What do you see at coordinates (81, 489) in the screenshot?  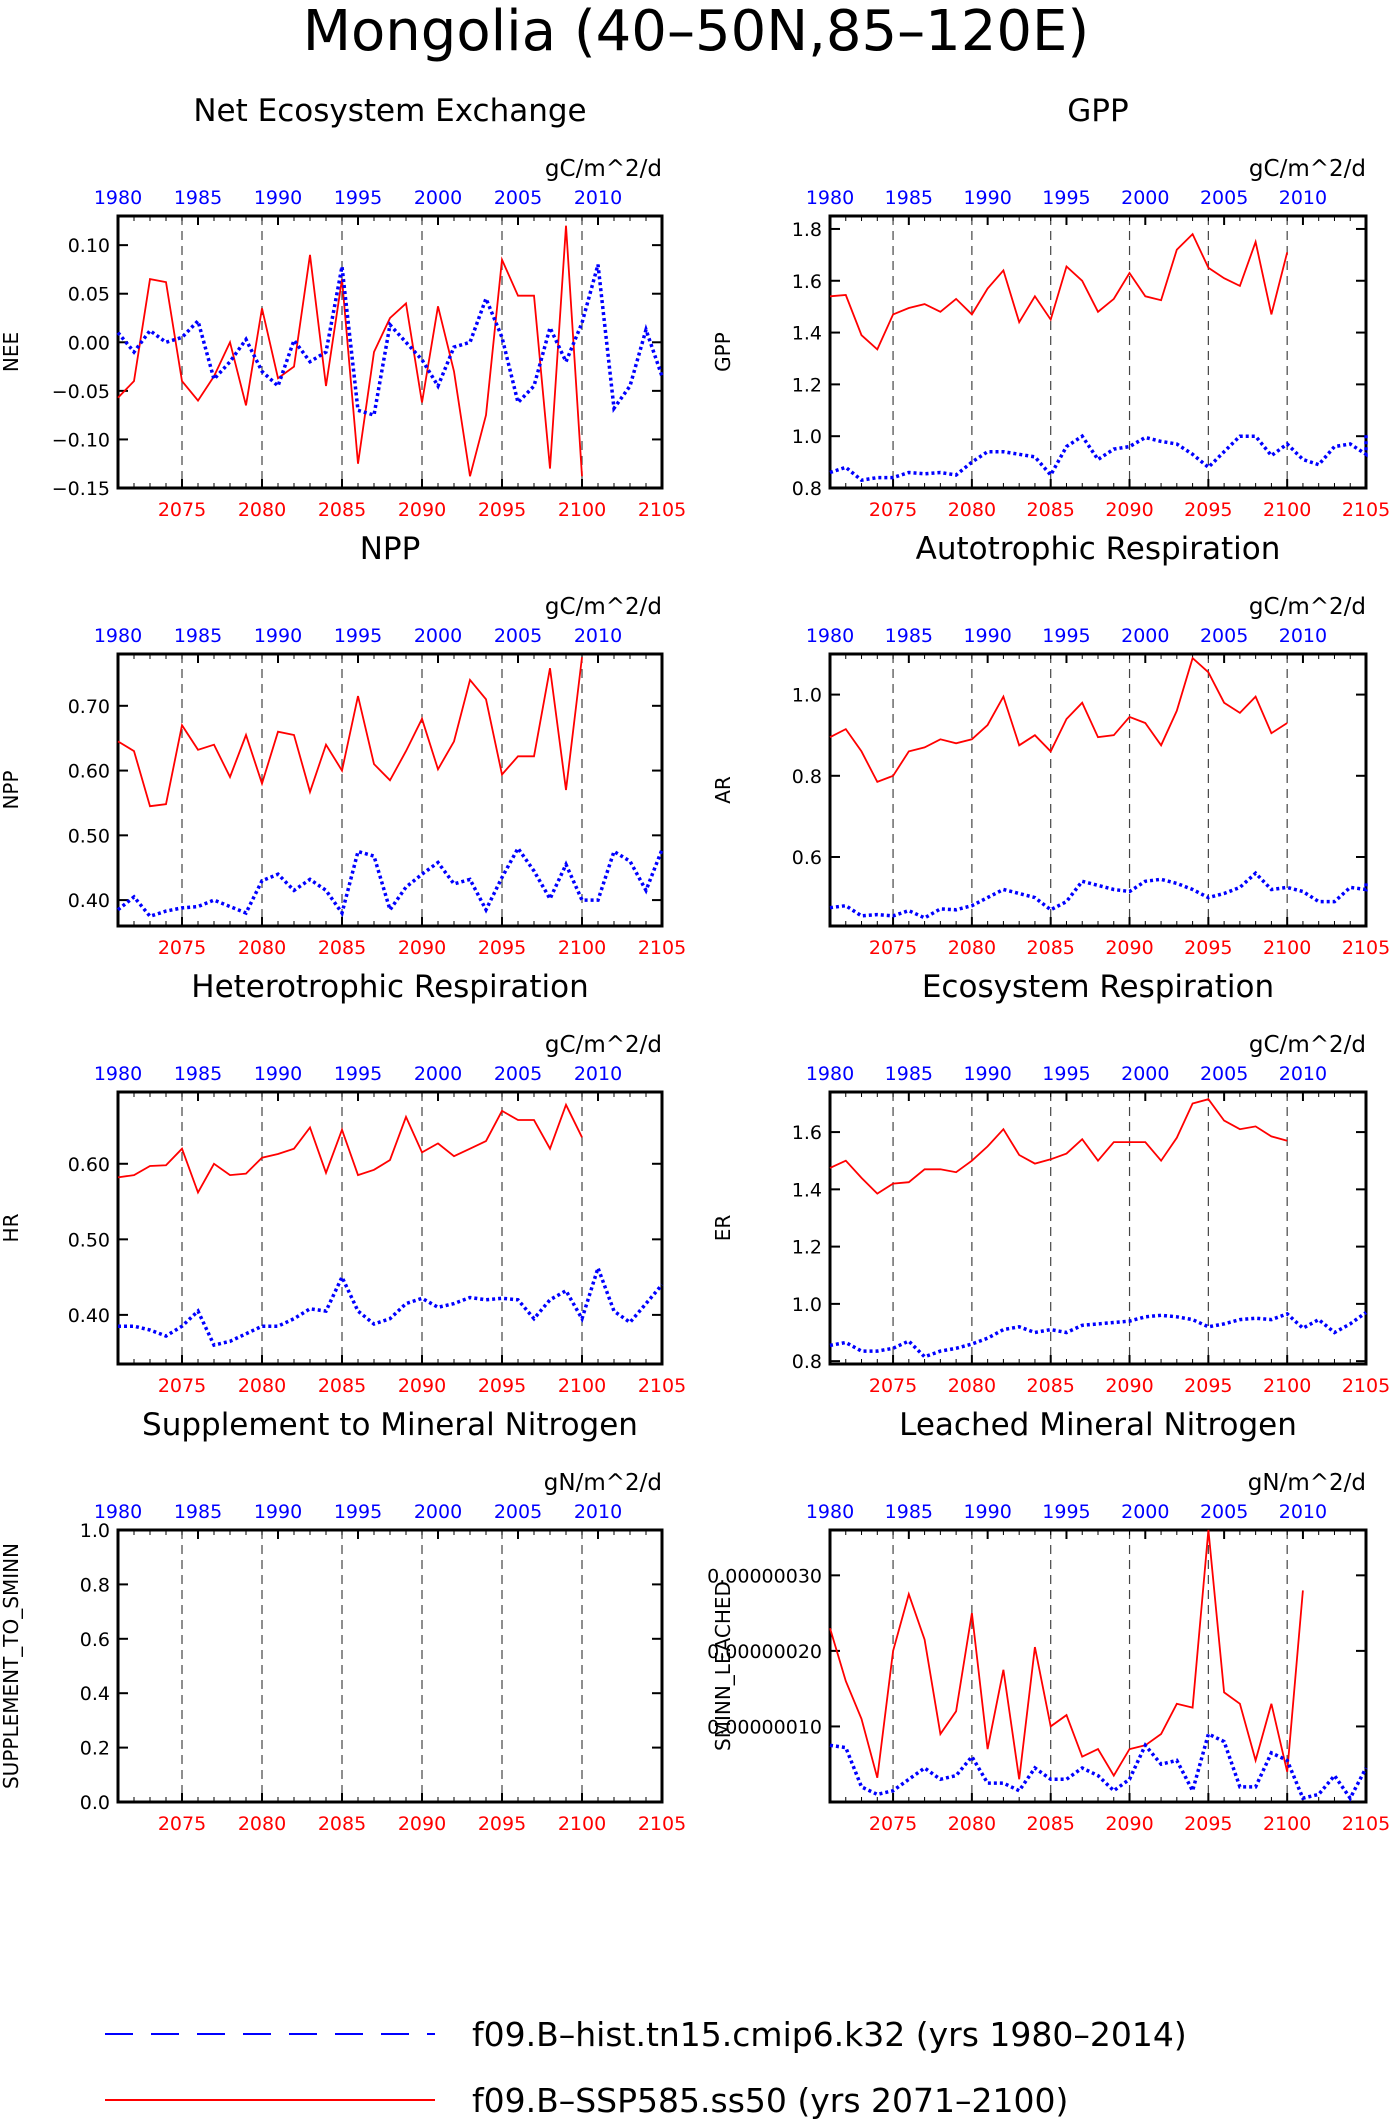 I see `y-tick-label: −0.15` at bounding box center [81, 489].